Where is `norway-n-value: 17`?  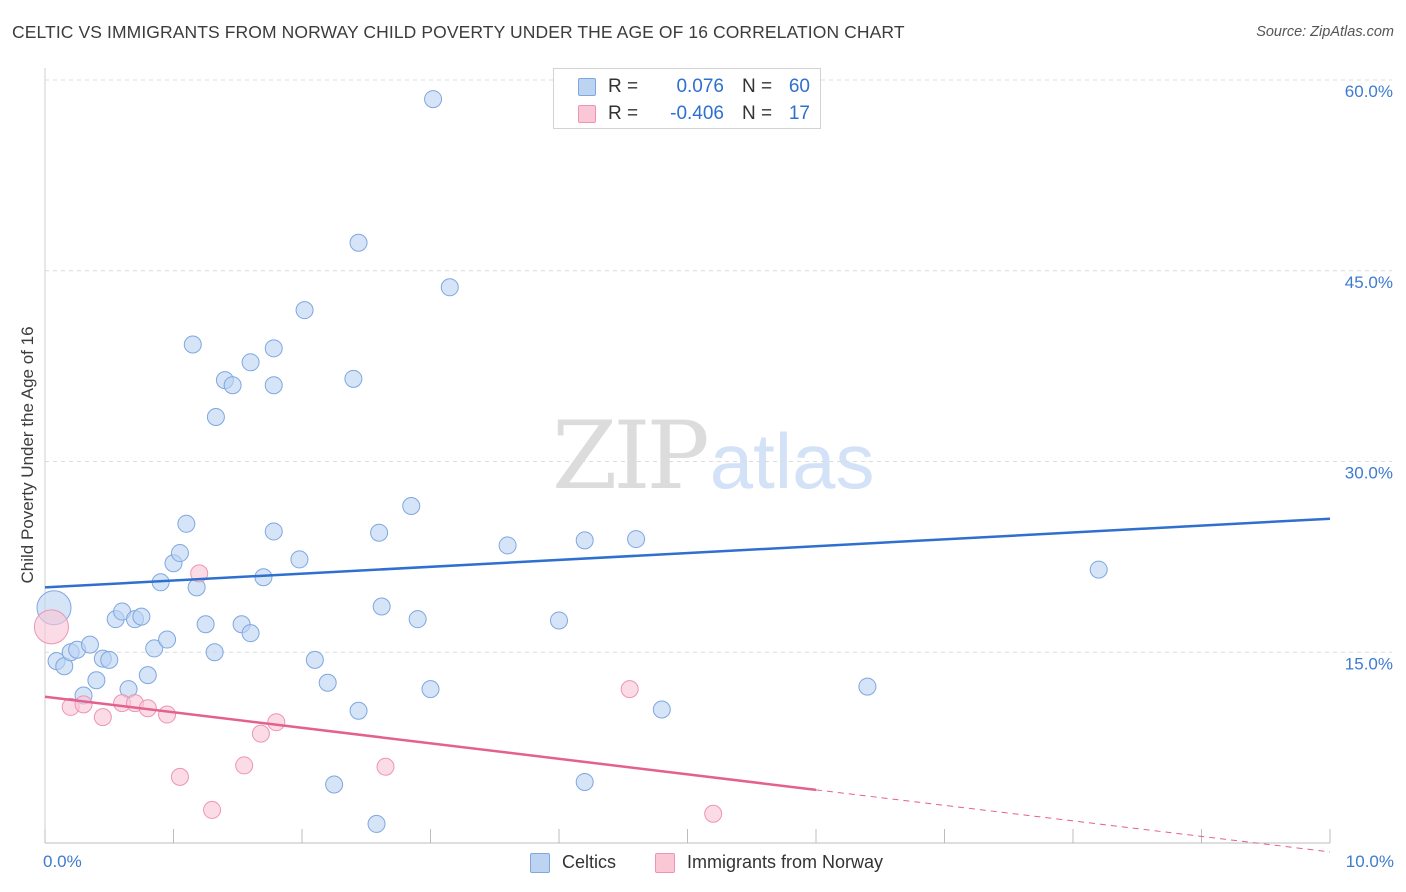
norway-n-value: 17 is located at coordinates (799, 113).